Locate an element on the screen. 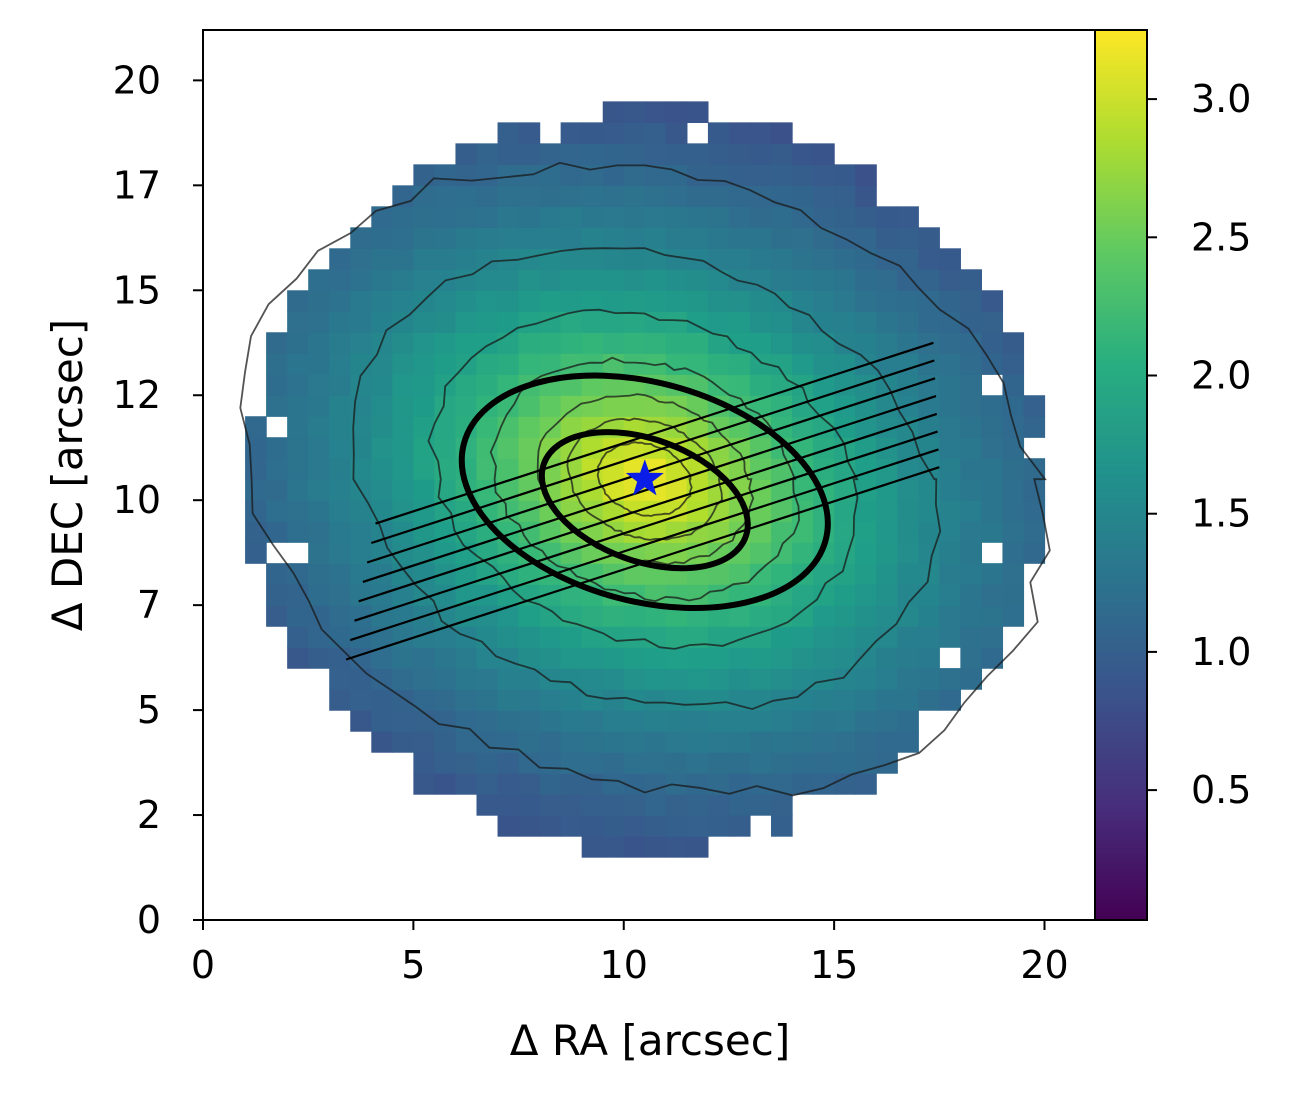  contour-line is located at coordinates (643, 479).